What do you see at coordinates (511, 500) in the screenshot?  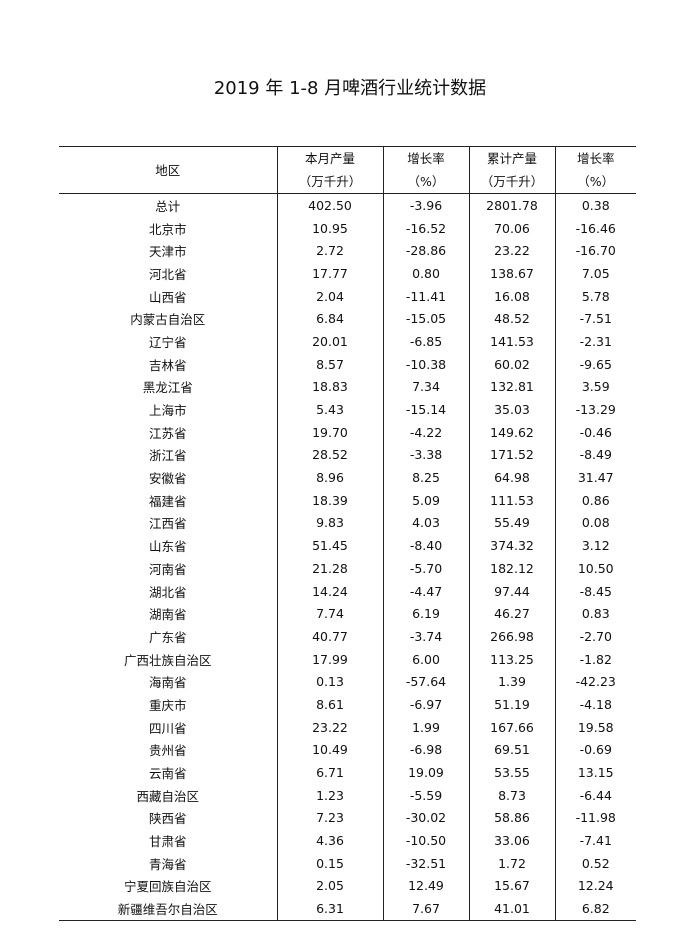 I see `cell-cumulative-output: 111.53` at bounding box center [511, 500].